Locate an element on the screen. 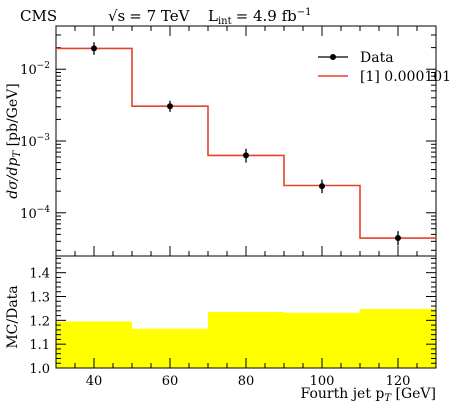 The image size is (450, 407). energy-sqrt: √s is located at coordinates (116, 16).